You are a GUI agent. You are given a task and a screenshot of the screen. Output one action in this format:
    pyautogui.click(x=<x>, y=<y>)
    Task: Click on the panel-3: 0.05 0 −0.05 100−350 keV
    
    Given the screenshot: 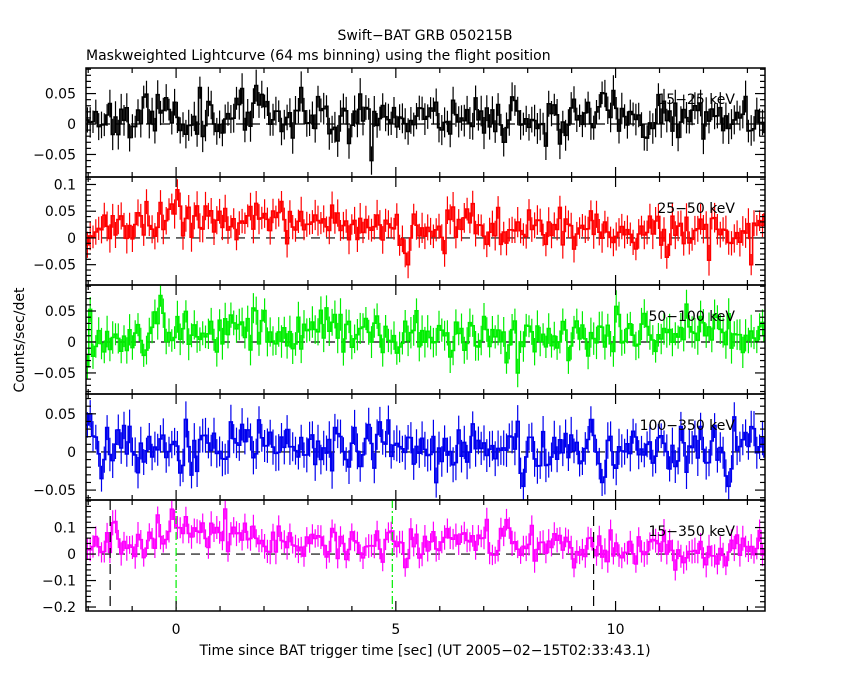 What is the action you would take?
    pyautogui.click(x=399, y=447)
    